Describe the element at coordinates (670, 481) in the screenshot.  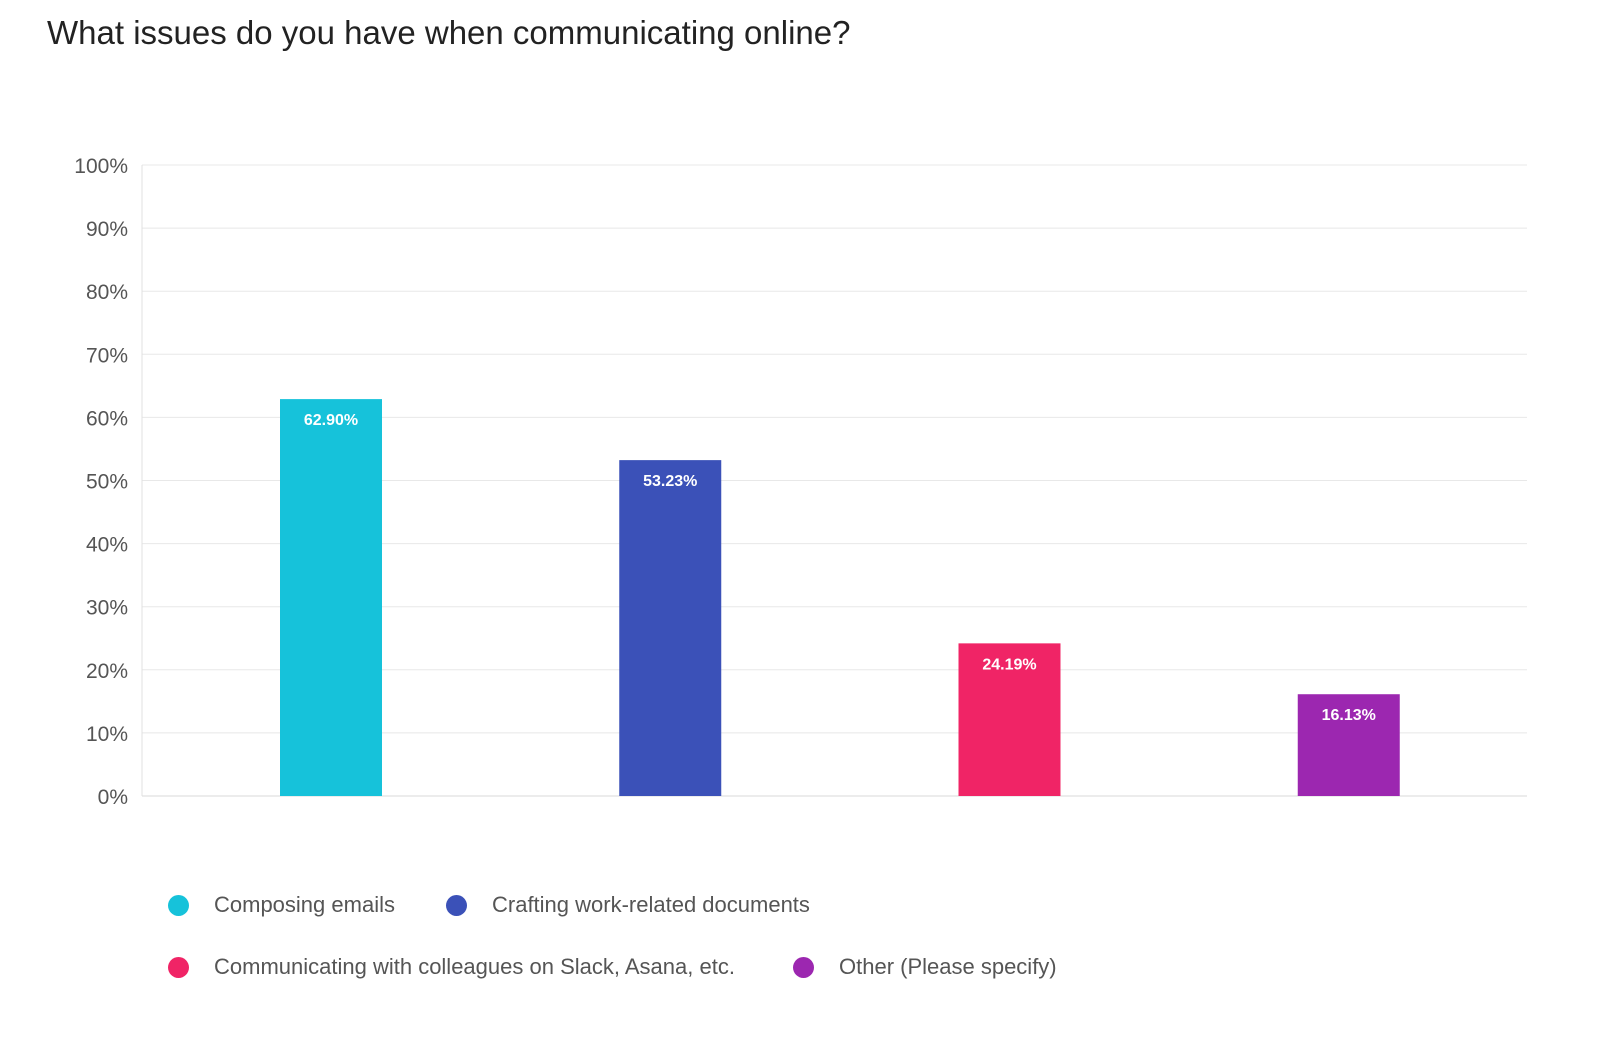
I see `bar-data-label: 53.23%` at that location.